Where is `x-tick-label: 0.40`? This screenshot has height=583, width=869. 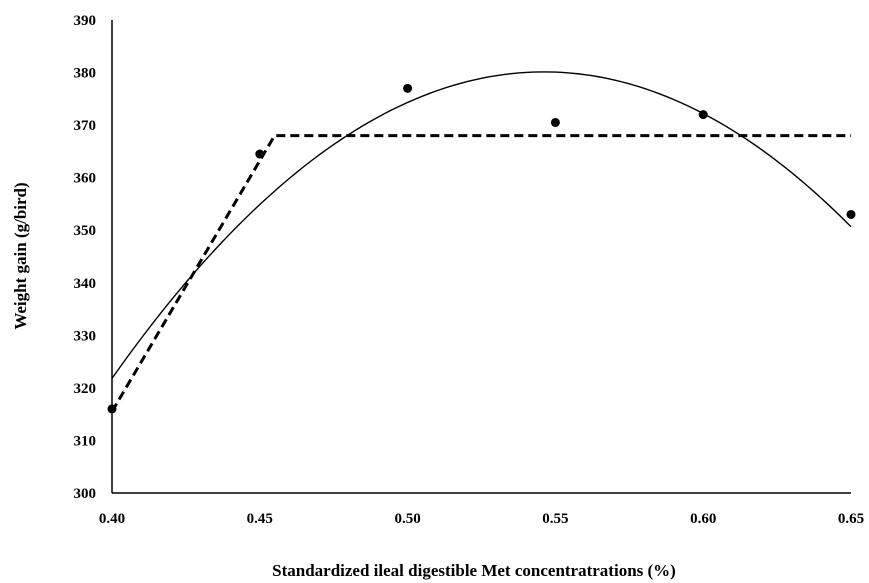 x-tick-label: 0.40 is located at coordinates (112, 519).